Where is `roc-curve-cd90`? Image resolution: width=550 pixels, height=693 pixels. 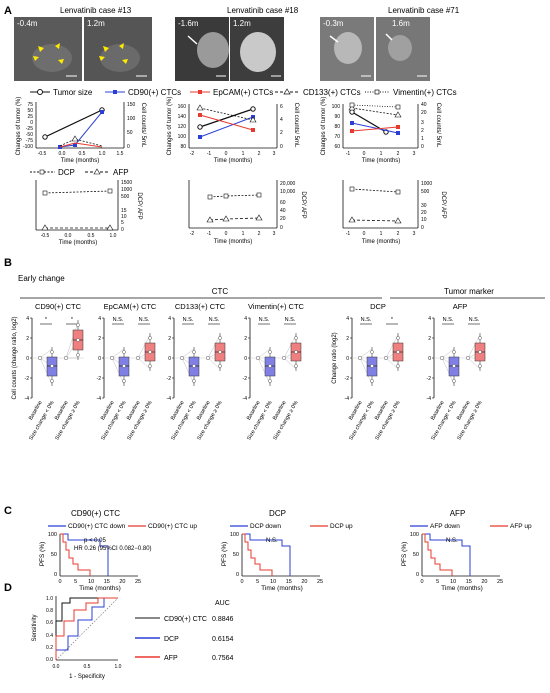
roc-curve-cd90 is located at coordinates (86, 628).